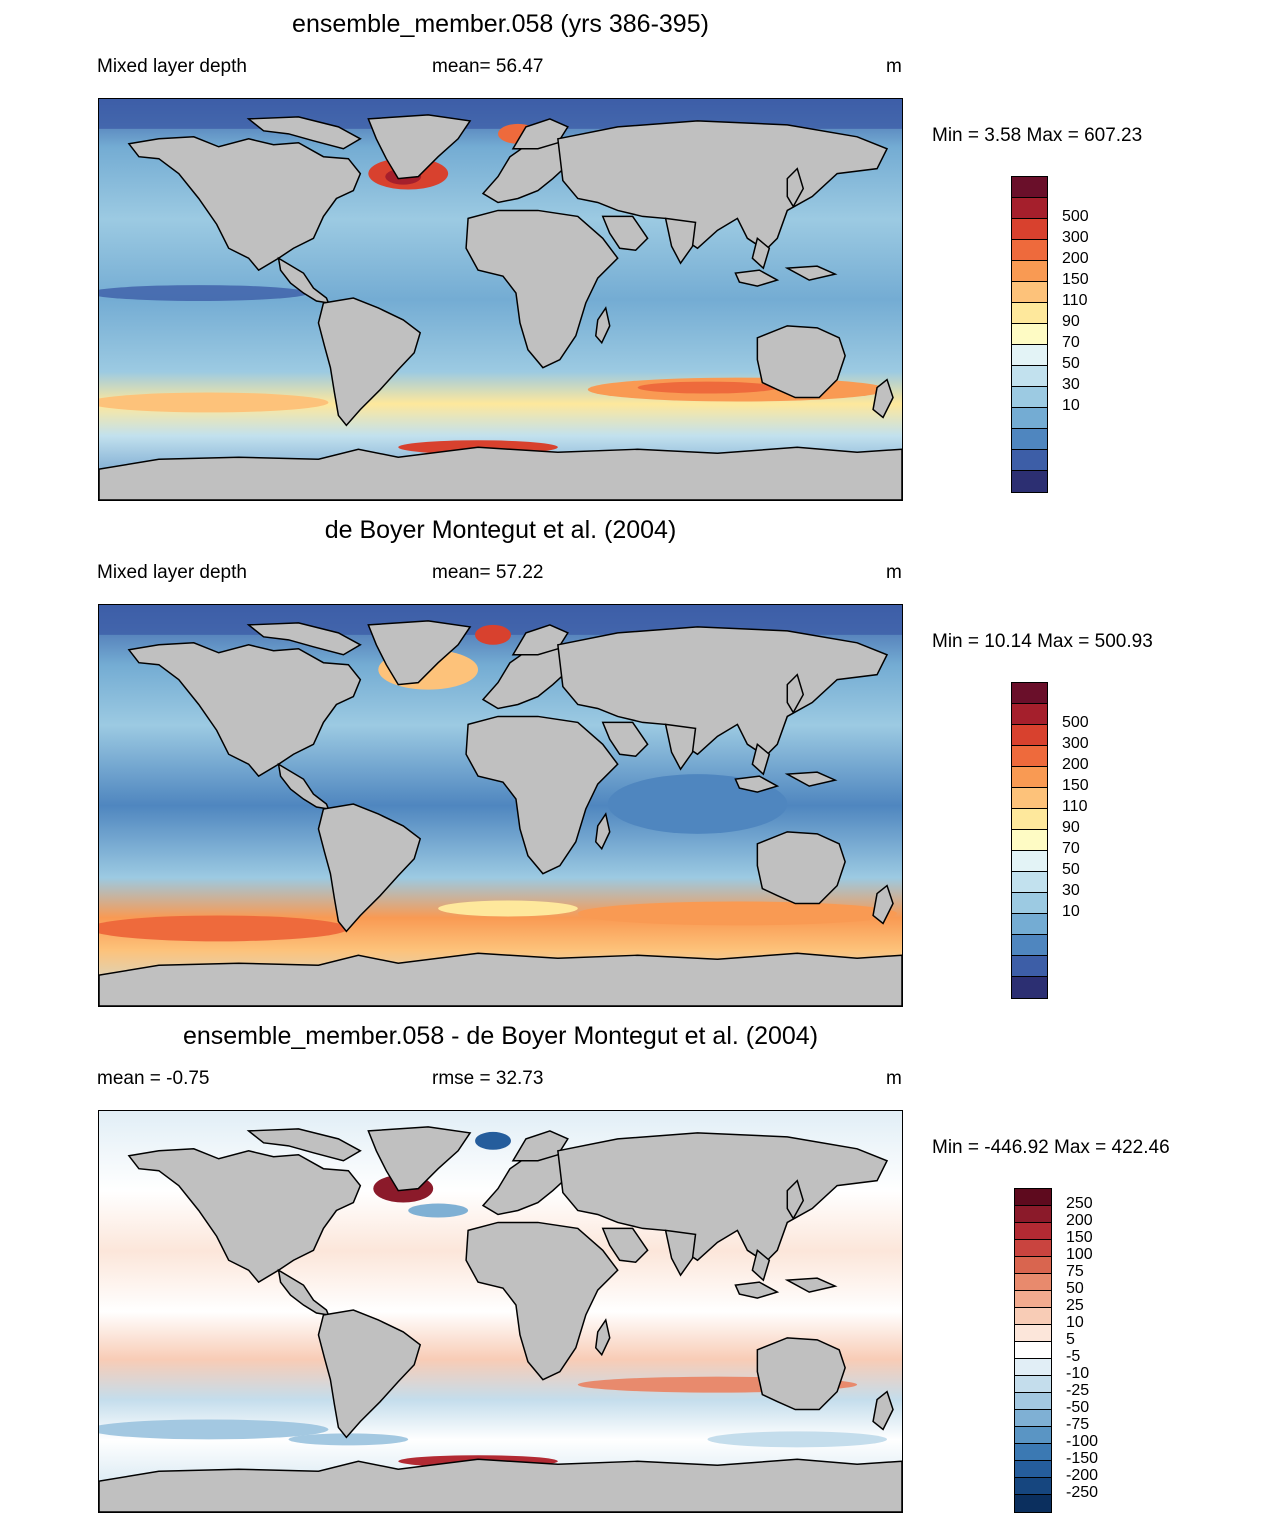 The width and height of the screenshot is (1285, 1519). What do you see at coordinates (1078, 1390) in the screenshot?
I see `colorbar-tick-label: -25` at bounding box center [1078, 1390].